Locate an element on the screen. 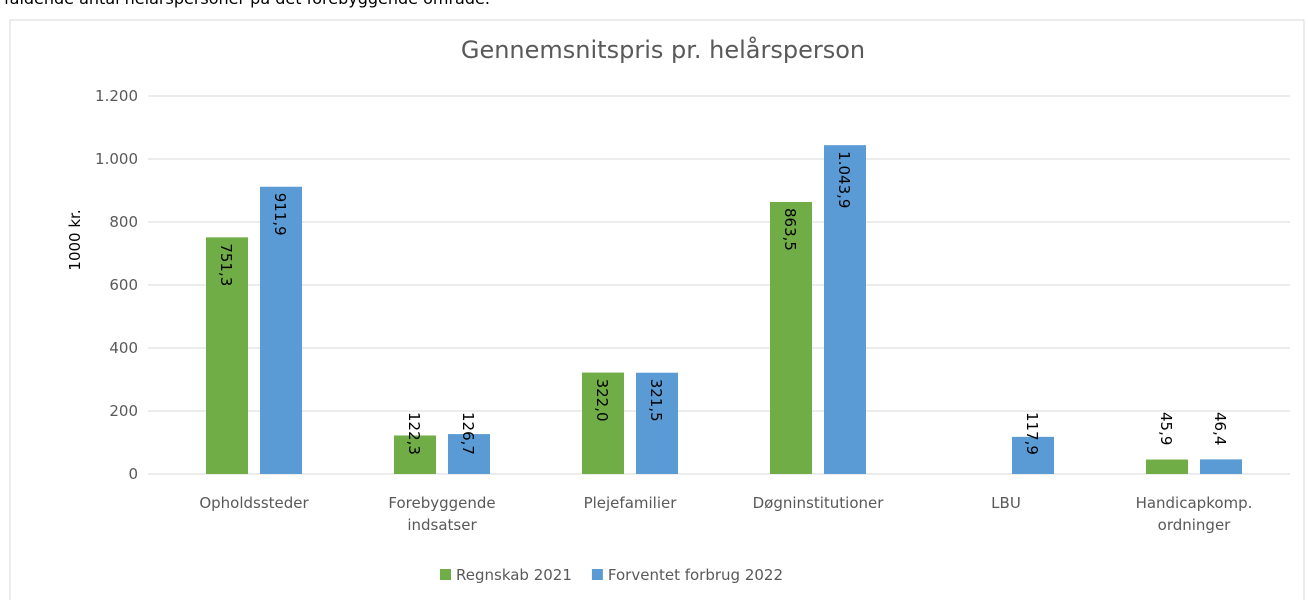 This screenshot has height=600, width=1308. x-tick-label: Opholdssteder is located at coordinates (254, 503).